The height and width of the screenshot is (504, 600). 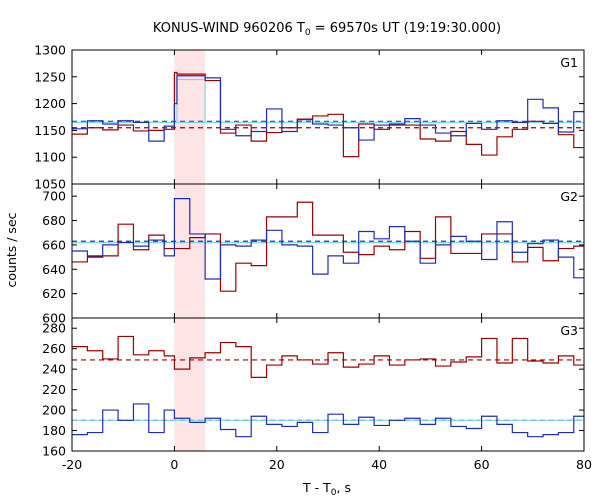 I want to click on y-tick-label: 220, so click(x=54, y=389).